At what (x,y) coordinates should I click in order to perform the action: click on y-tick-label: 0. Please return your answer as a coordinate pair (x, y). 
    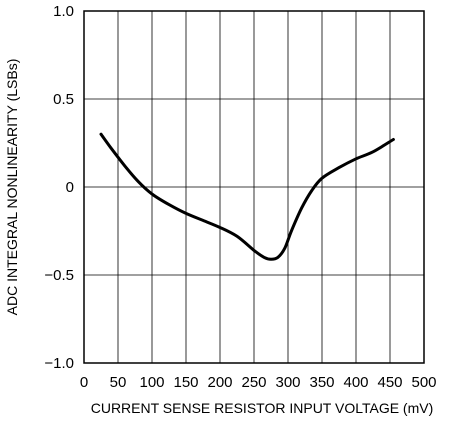
    Looking at the image, I should click on (70, 187).